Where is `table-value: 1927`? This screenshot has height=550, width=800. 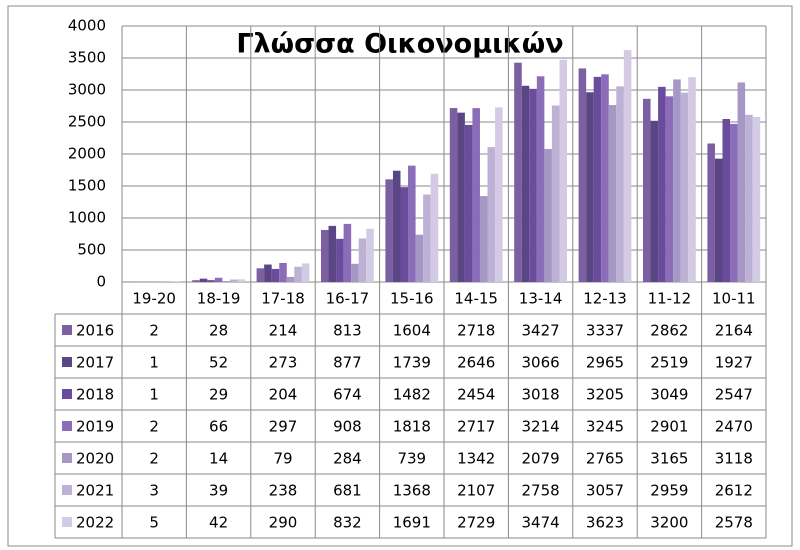
table-value: 1927 is located at coordinates (734, 363).